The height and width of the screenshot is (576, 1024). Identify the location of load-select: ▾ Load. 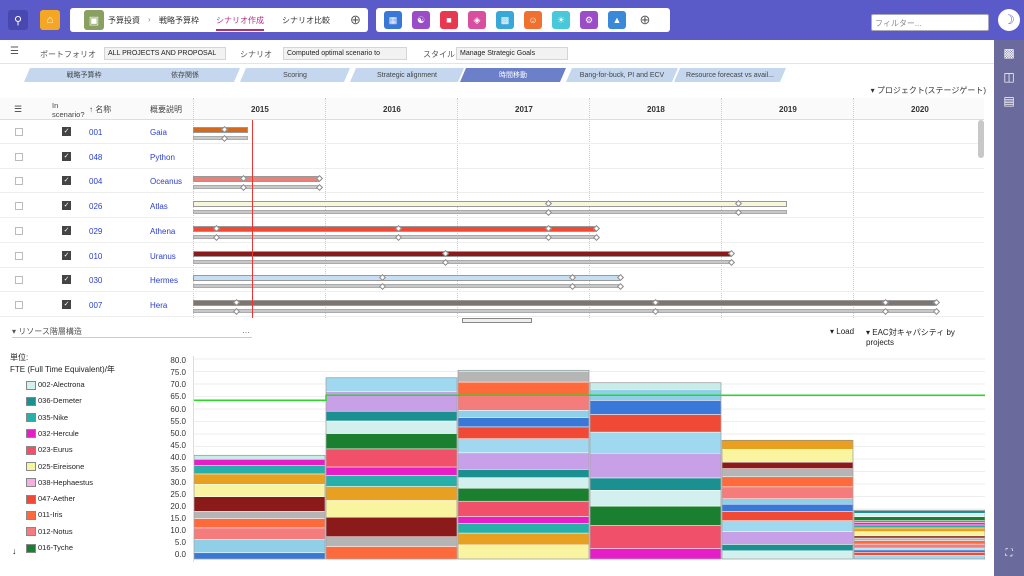
(842, 331).